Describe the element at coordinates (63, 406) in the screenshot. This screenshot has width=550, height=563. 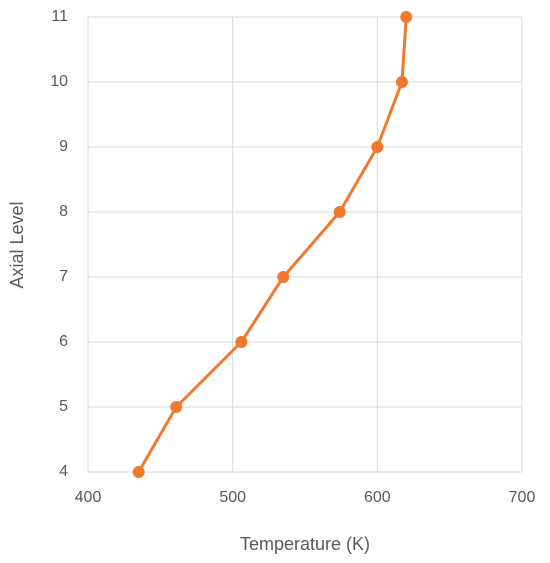
I see `y-tick-label: 5` at that location.